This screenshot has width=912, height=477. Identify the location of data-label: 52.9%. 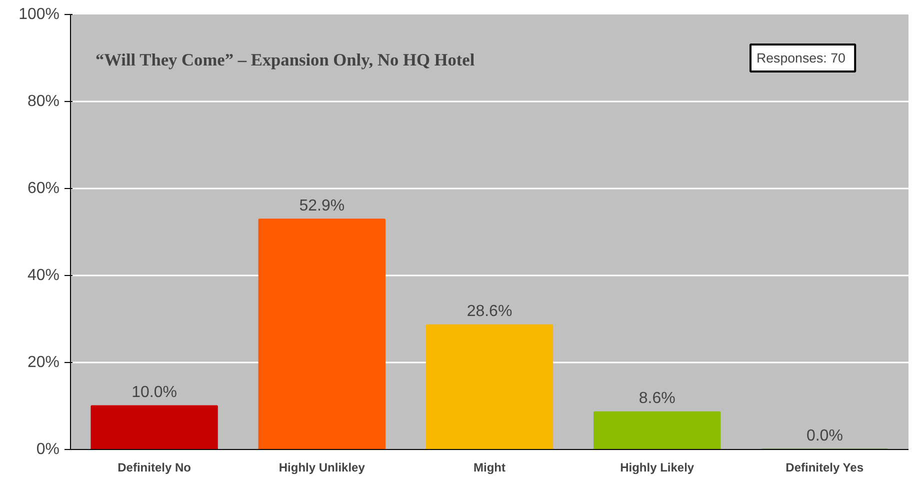
(322, 205).